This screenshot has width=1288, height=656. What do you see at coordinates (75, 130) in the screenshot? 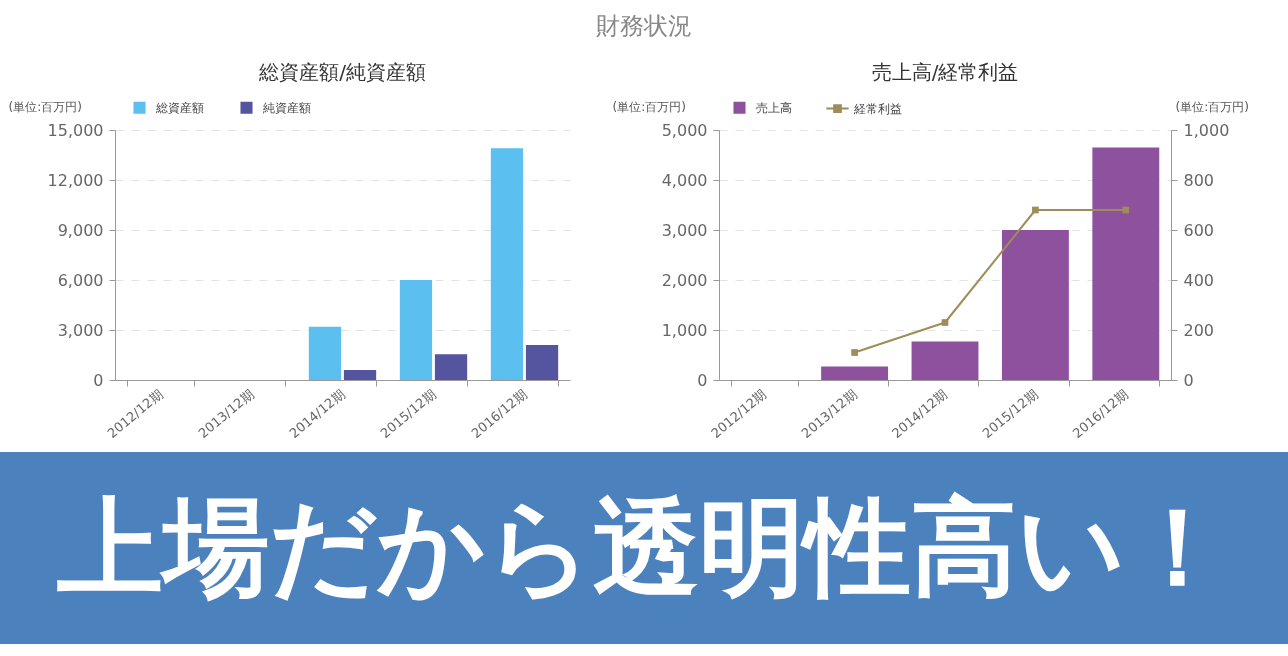
I see `y-tick-label: 15,000` at bounding box center [75, 130].